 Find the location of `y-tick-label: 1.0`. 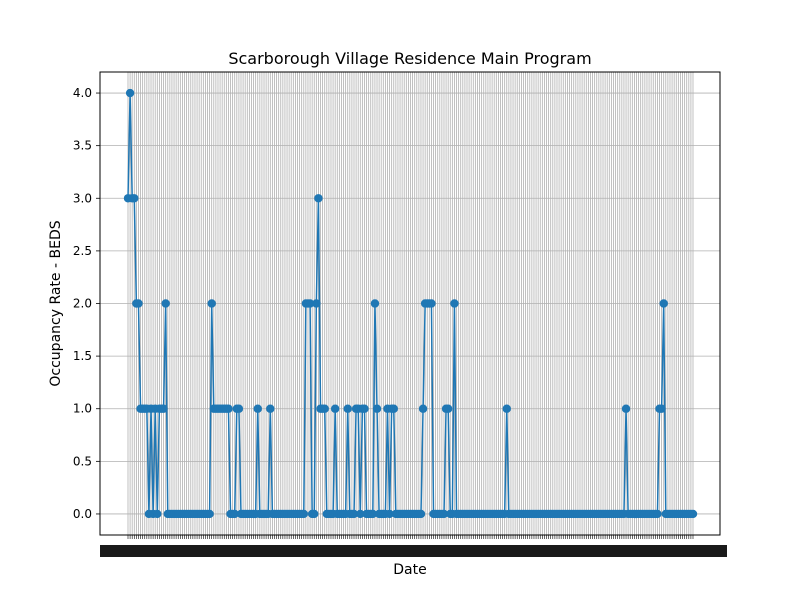

y-tick-label: 1.0 is located at coordinates (82, 409).